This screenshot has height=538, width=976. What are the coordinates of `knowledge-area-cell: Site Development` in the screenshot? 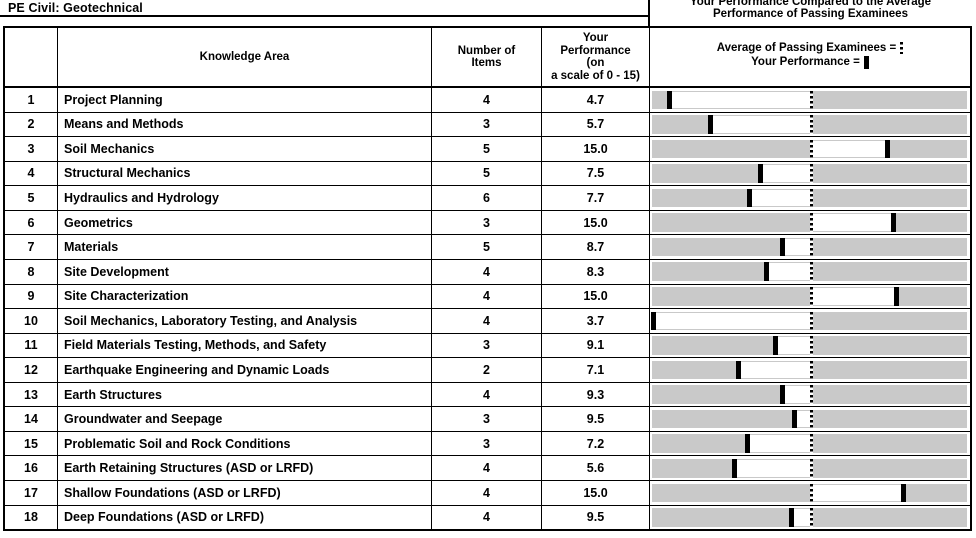 It's located at (245, 271).